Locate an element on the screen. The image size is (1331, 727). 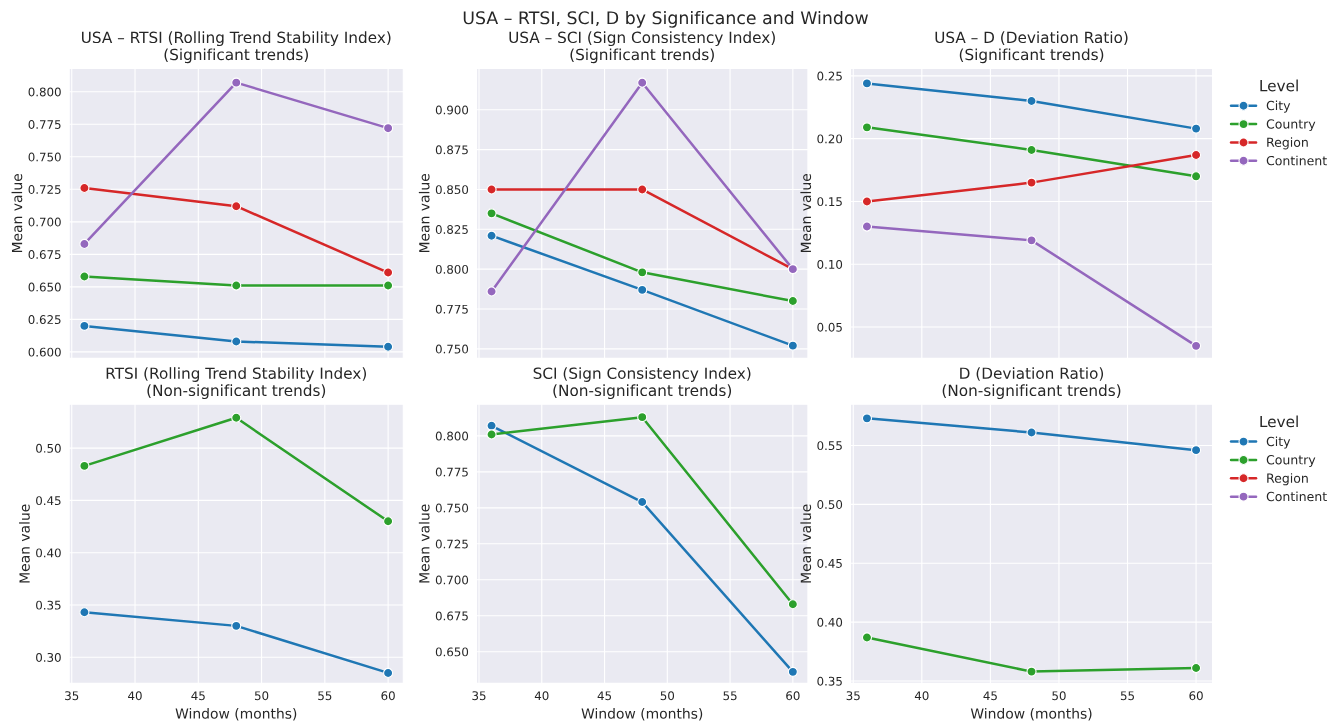
y-tick-label: 0.825 is located at coordinates (451, 229).